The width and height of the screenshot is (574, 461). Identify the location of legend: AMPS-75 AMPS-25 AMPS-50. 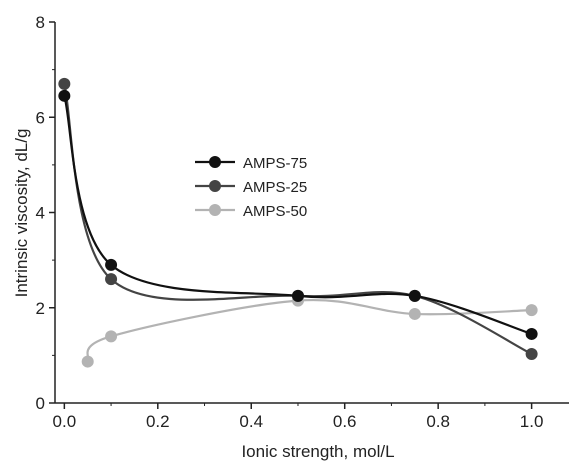
(251, 187).